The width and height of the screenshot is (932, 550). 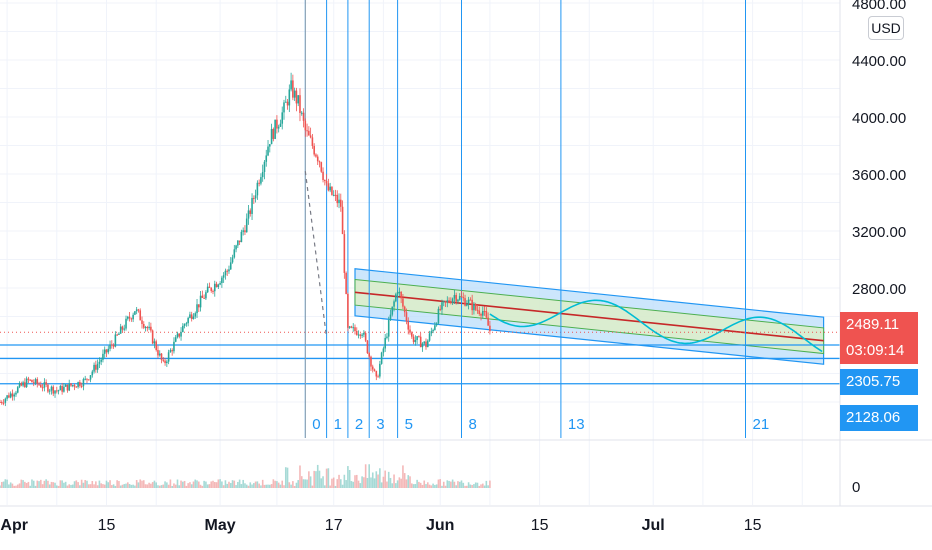 What do you see at coordinates (409, 424) in the screenshot?
I see `fib-time-zone-label: 5` at bounding box center [409, 424].